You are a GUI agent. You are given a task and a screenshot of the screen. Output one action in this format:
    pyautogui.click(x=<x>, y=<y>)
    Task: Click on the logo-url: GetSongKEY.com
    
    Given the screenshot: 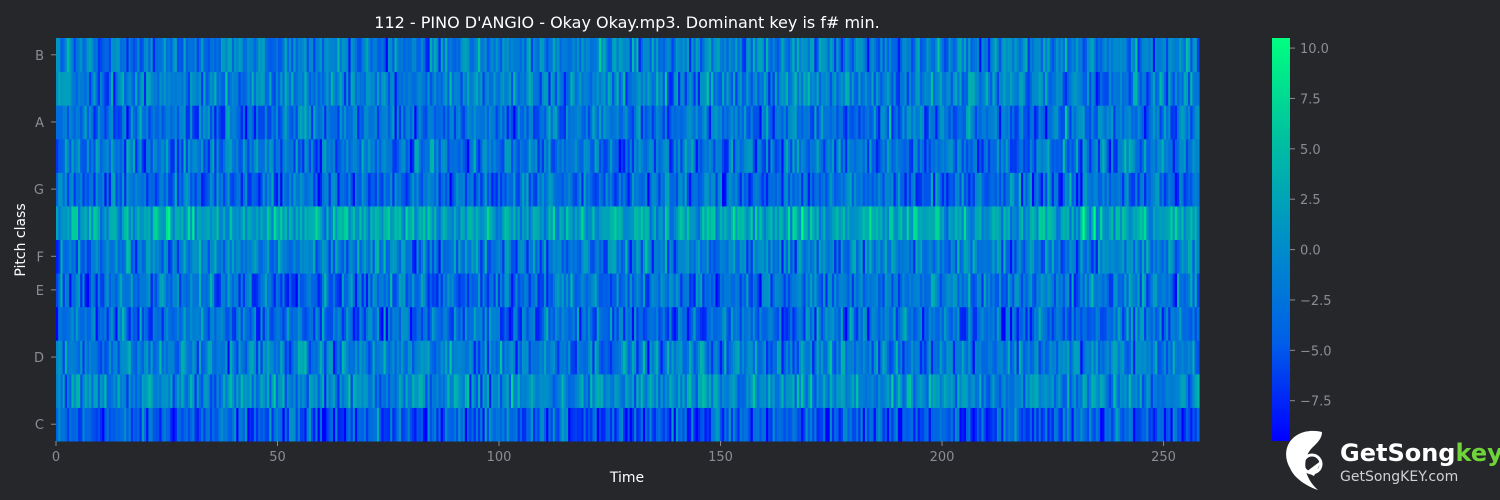 What is the action you would take?
    pyautogui.click(x=1399, y=477)
    